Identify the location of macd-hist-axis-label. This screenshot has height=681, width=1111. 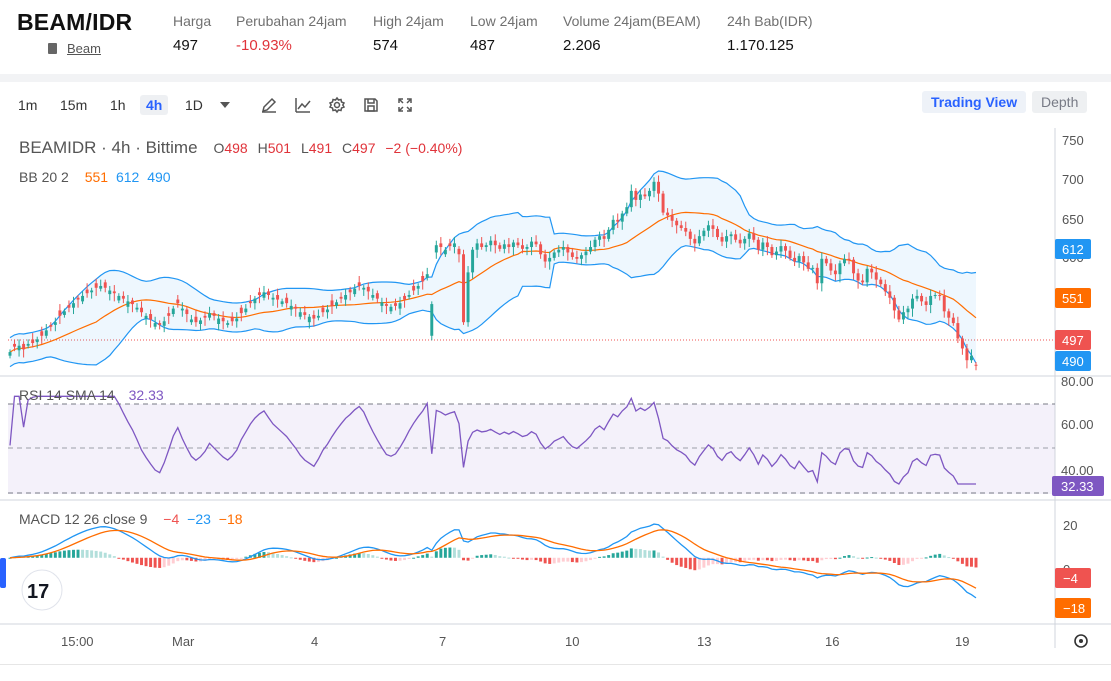
(1073, 578).